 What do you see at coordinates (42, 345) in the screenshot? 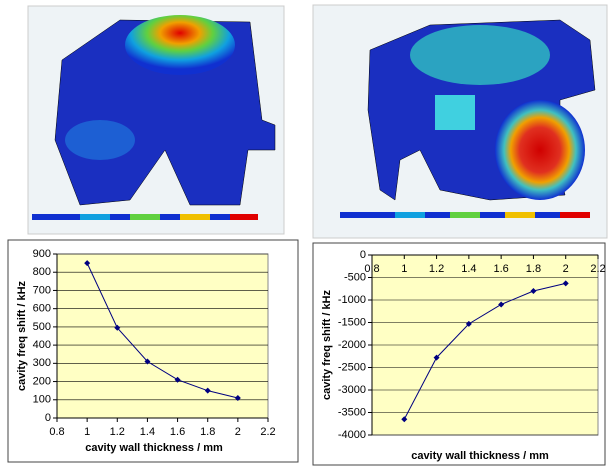
I see `y-tick-label: 400` at bounding box center [42, 345].